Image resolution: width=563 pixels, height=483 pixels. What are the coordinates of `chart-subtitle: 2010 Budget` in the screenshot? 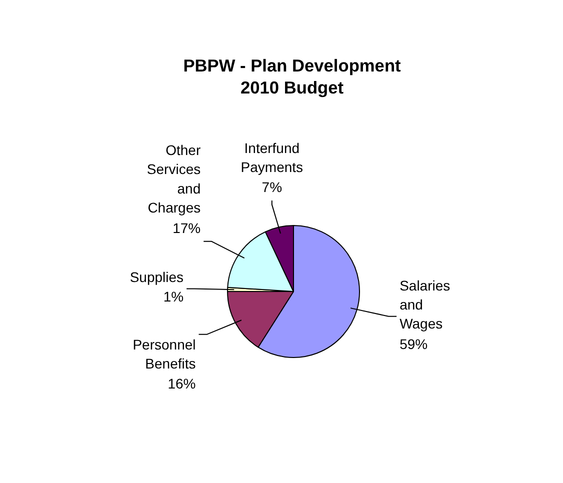 It's located at (292, 88).